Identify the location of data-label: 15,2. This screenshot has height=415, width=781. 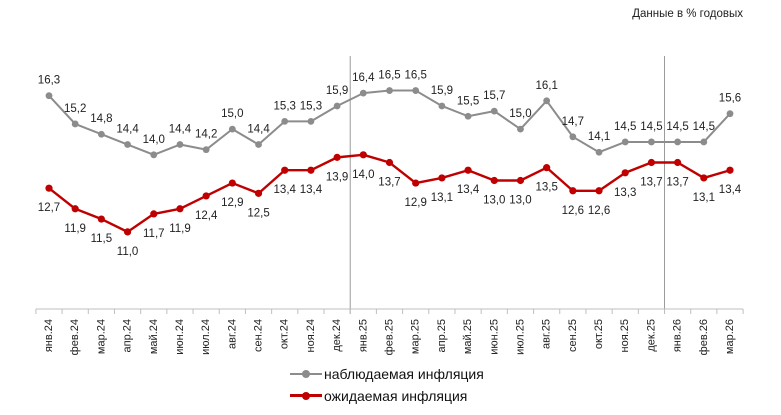
(75, 109).